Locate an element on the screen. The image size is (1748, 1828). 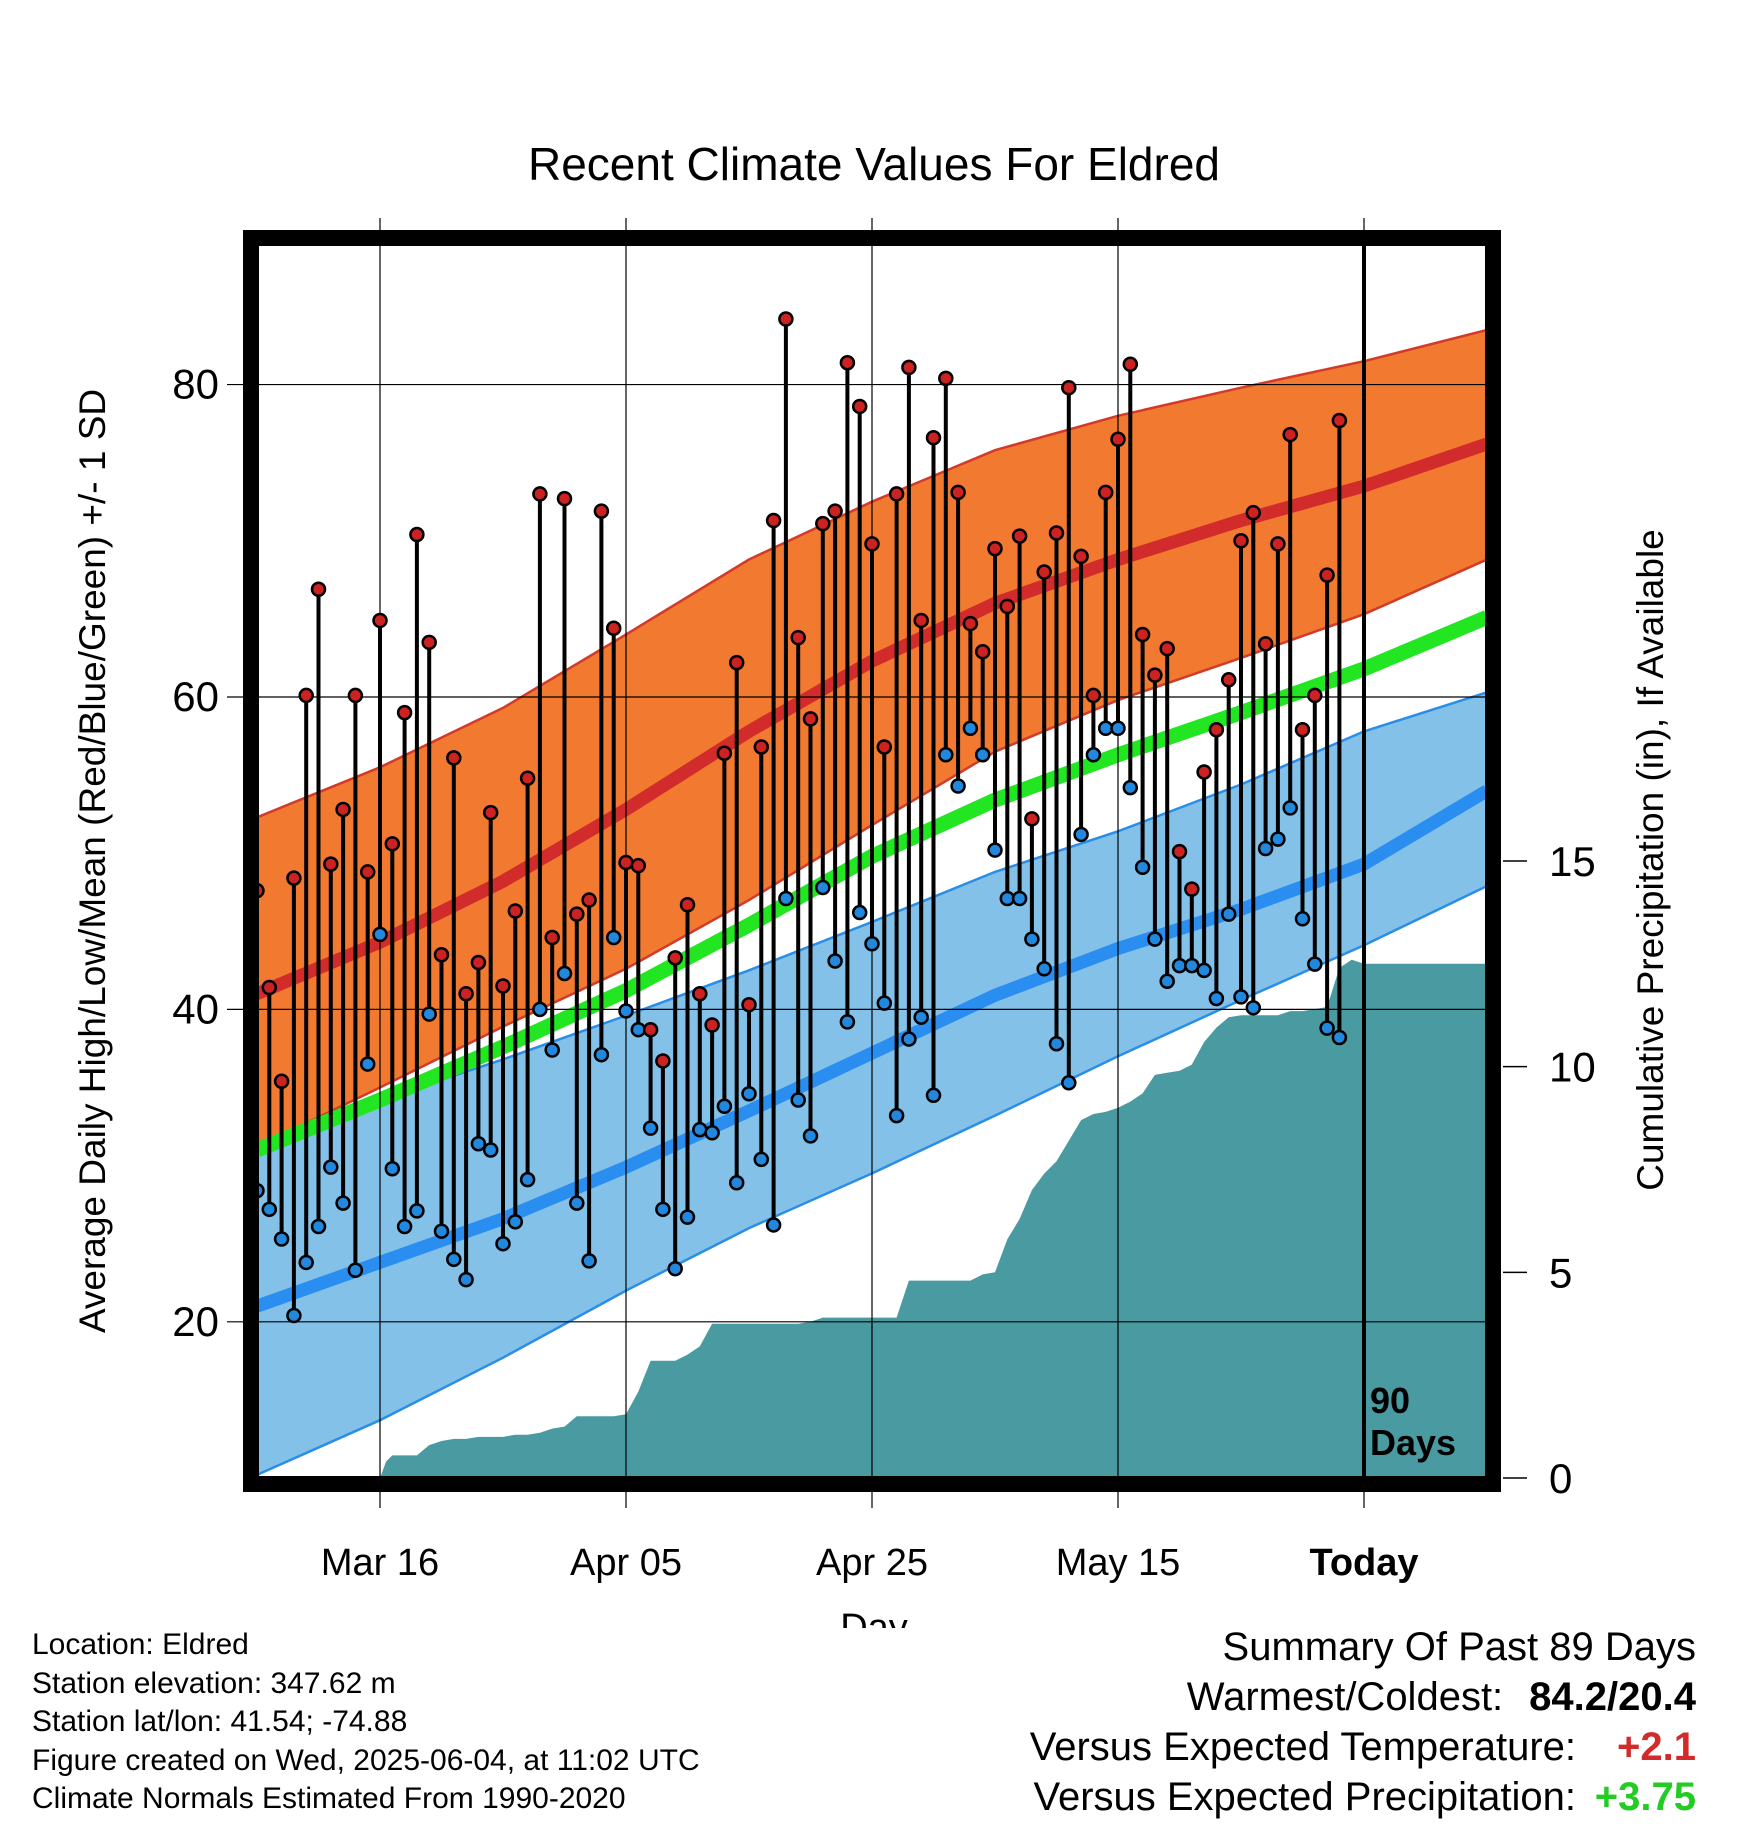
y-tick-label: 80 is located at coordinates (195, 384).